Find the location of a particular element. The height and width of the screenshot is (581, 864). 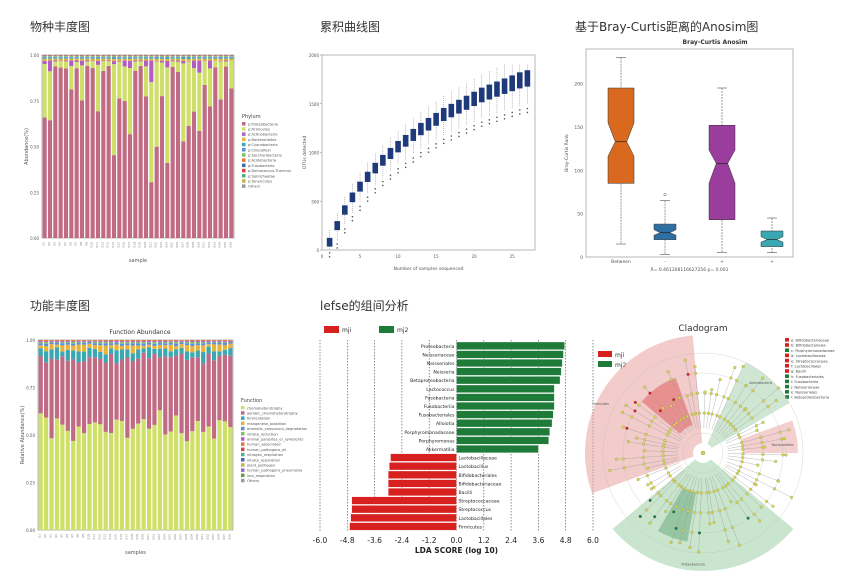

x-tick-label: S9 is located at coordinates (83, 536).